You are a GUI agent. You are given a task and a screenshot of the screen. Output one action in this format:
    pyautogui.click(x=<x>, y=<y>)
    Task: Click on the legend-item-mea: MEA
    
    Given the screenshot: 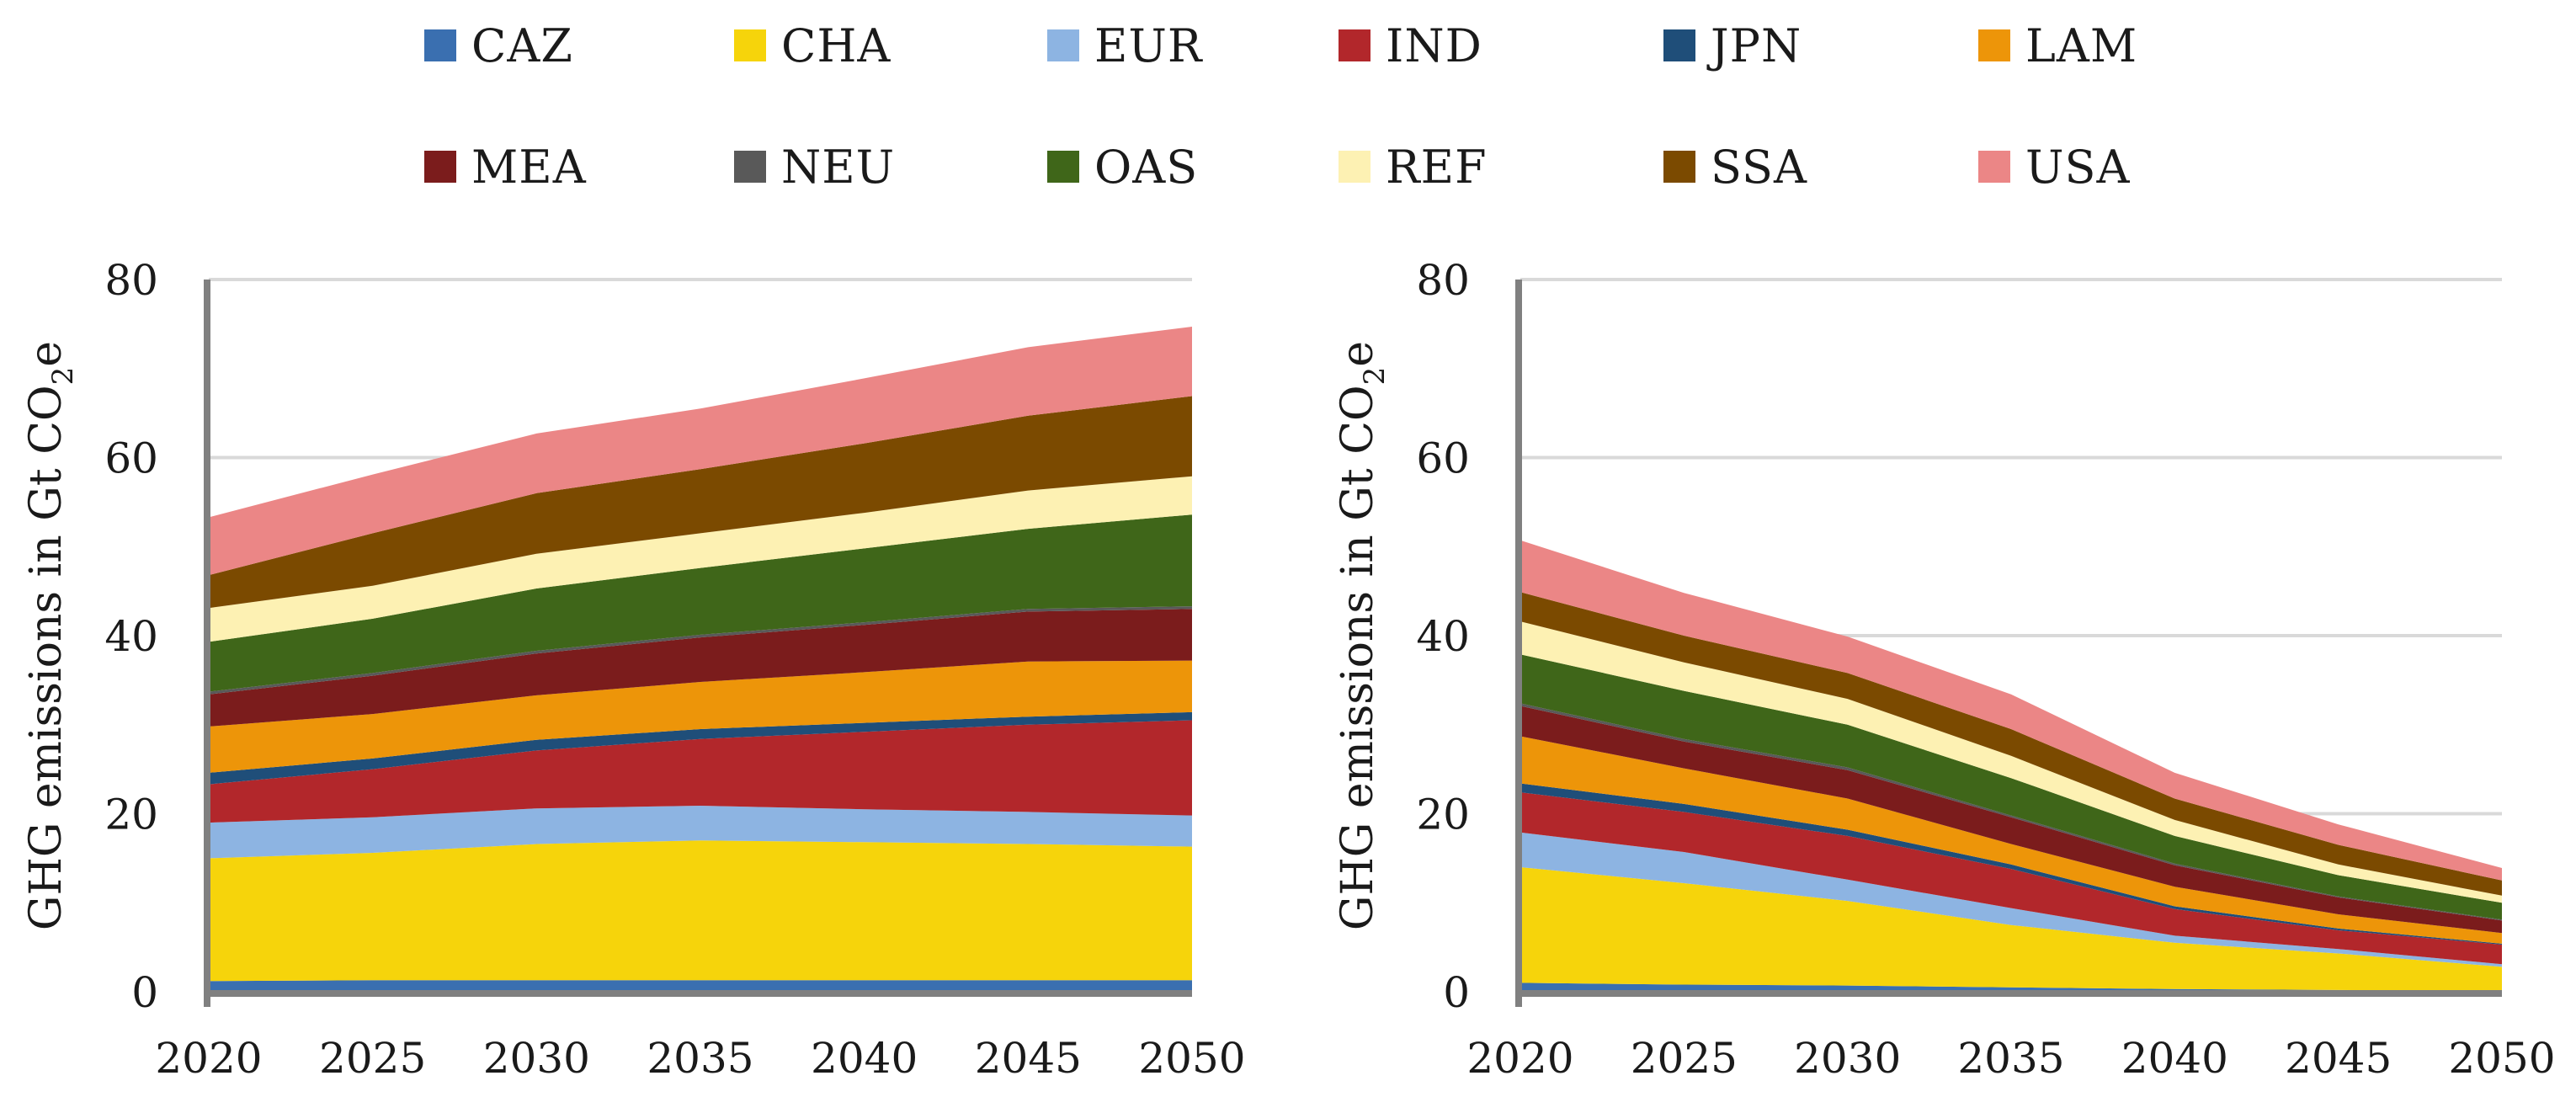 What is the action you would take?
    pyautogui.click(x=505, y=167)
    